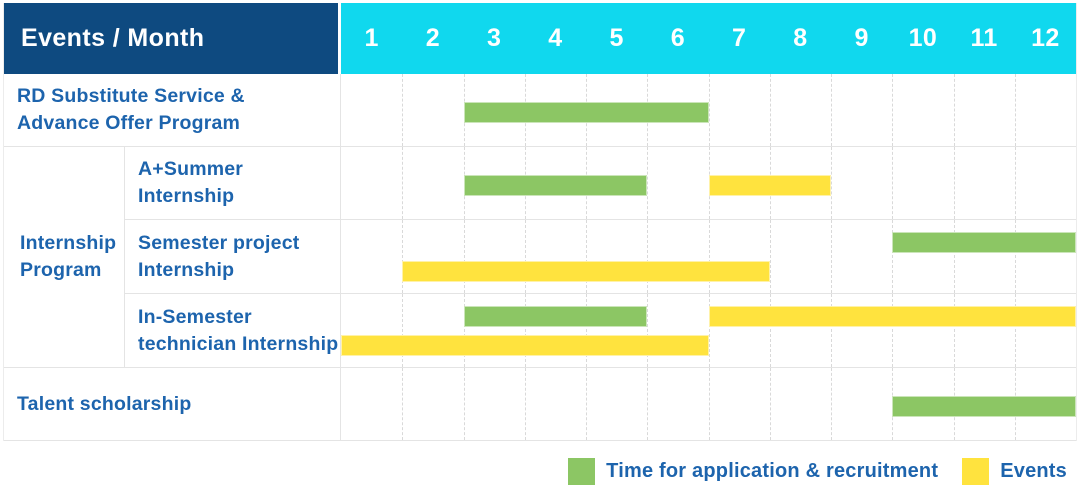  Describe the element at coordinates (494, 38) in the screenshot. I see `month-label: 3` at that location.